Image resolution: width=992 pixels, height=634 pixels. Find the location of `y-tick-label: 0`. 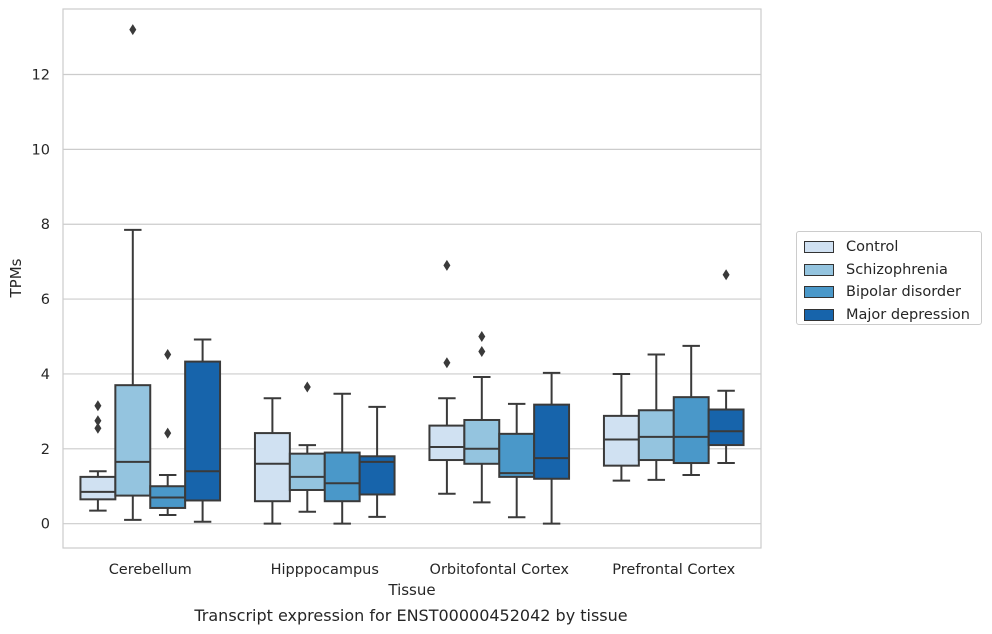

y-tick-label: 0 is located at coordinates (45, 525).